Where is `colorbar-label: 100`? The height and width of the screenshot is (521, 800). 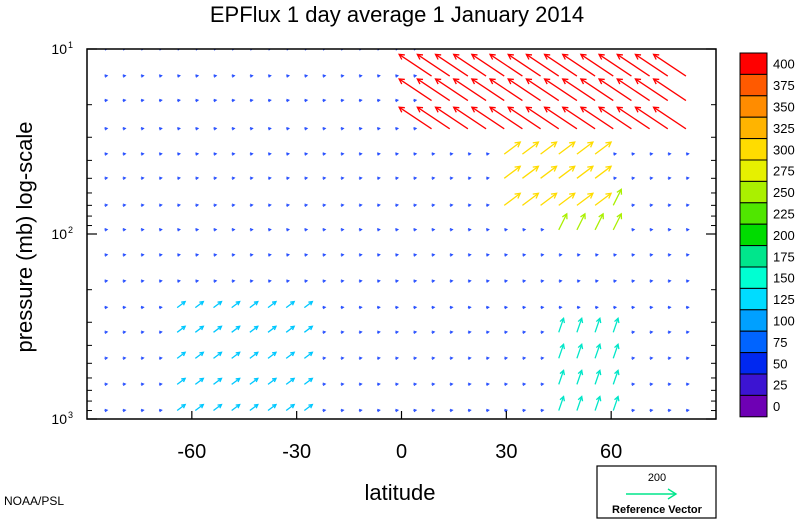 colorbar-label: 100 is located at coordinates (784, 321).